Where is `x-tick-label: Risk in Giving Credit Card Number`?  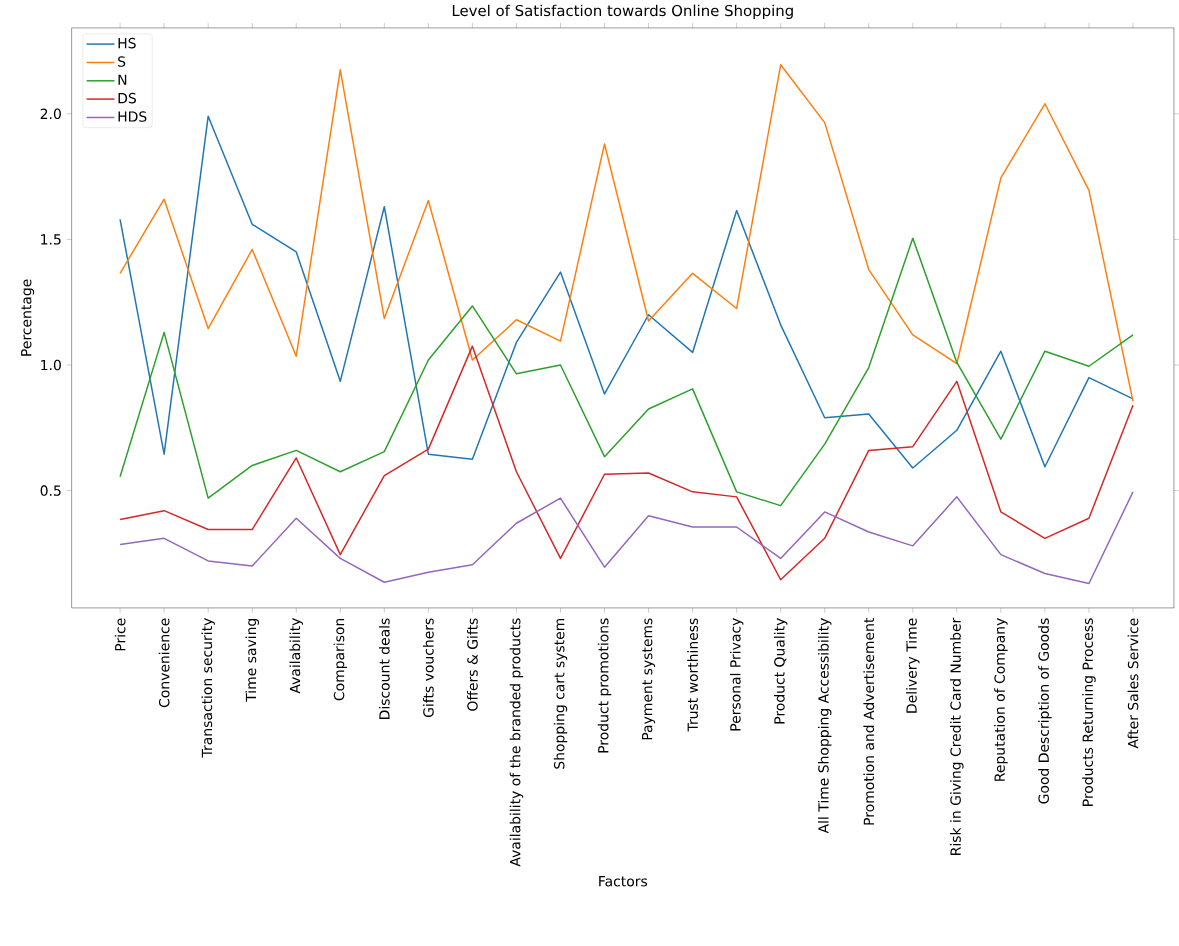 x-tick-label: Risk in Giving Credit Card Number is located at coordinates (957, 736).